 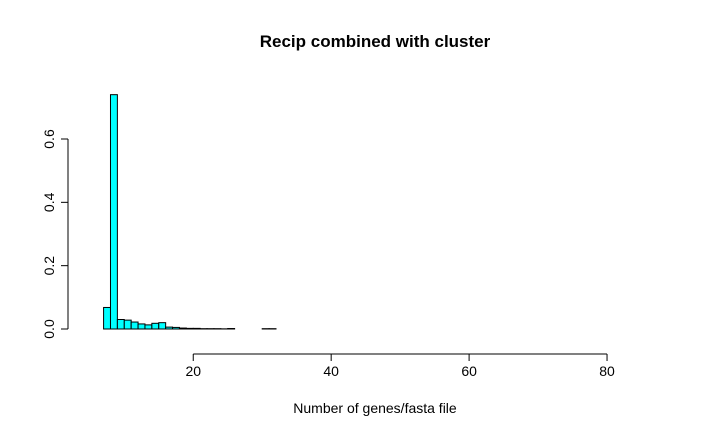 What do you see at coordinates (49, 139) in the screenshot?
I see `y-tick-label-3: 0.6` at bounding box center [49, 139].